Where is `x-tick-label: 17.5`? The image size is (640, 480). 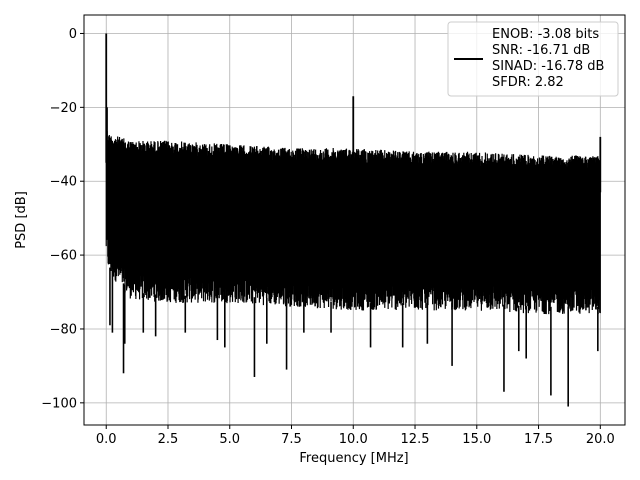 x-tick-label: 17.5 is located at coordinates (538, 439).